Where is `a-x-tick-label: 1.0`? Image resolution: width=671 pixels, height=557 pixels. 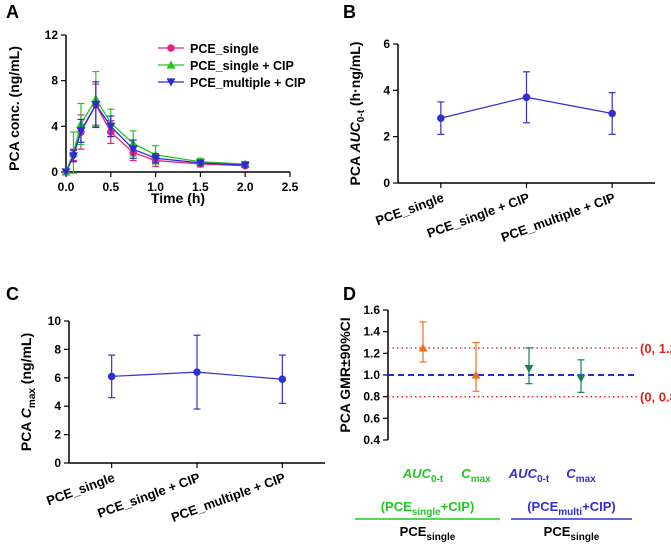 a-x-tick-label: 1.0 is located at coordinates (155, 187).